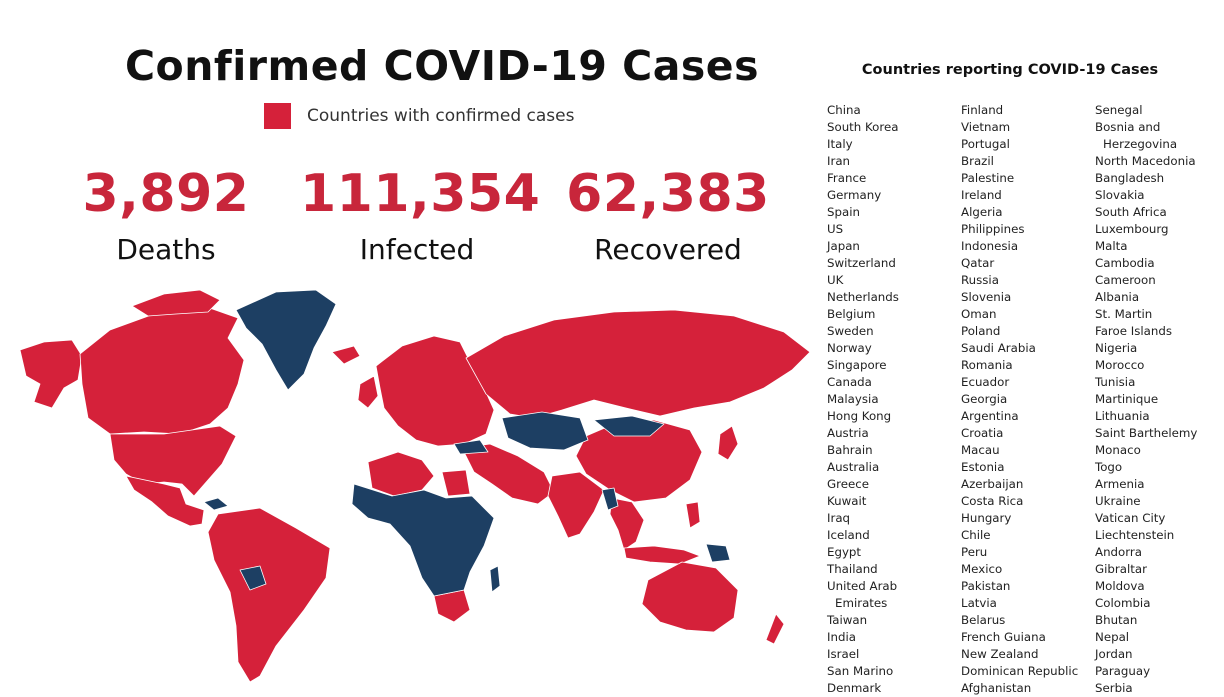  Describe the element at coordinates (162, 370) in the screenshot. I see `region-canada` at that location.